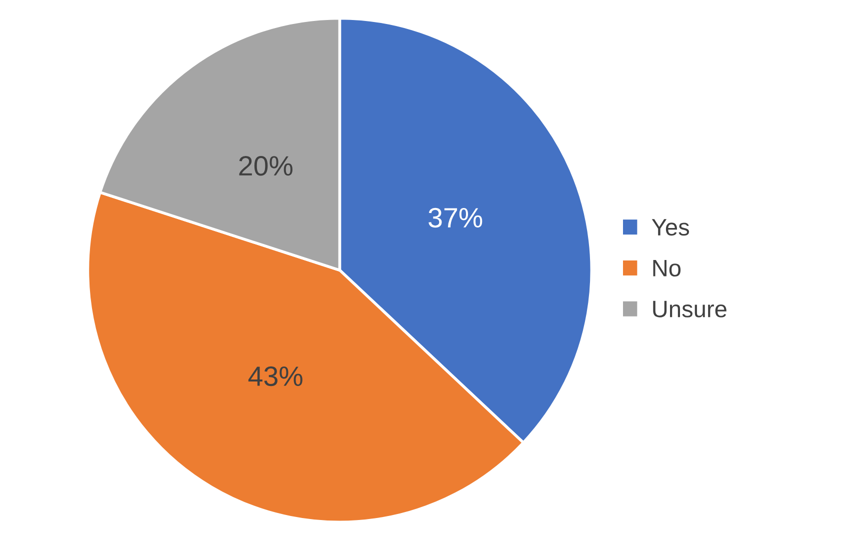  Describe the element at coordinates (275, 376) in the screenshot. I see `data-label: 43%` at that location.